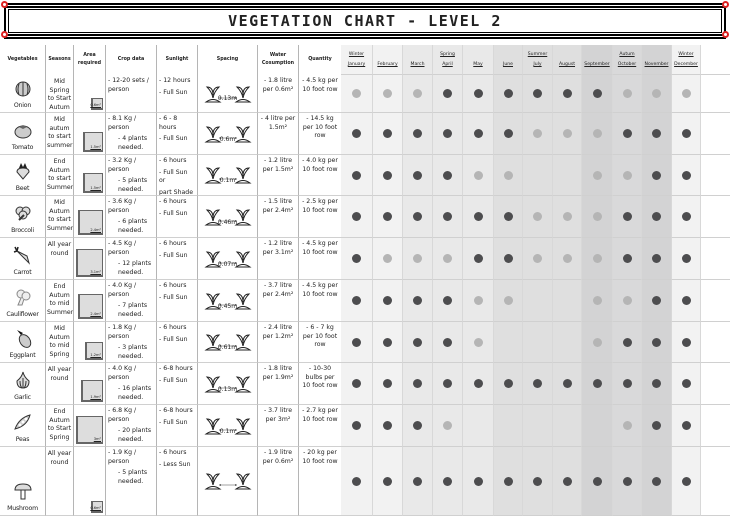 This screenshot has height=516, width=730. What do you see at coordinates (627, 64) in the screenshot?
I see `month-label: October` at bounding box center [627, 64].